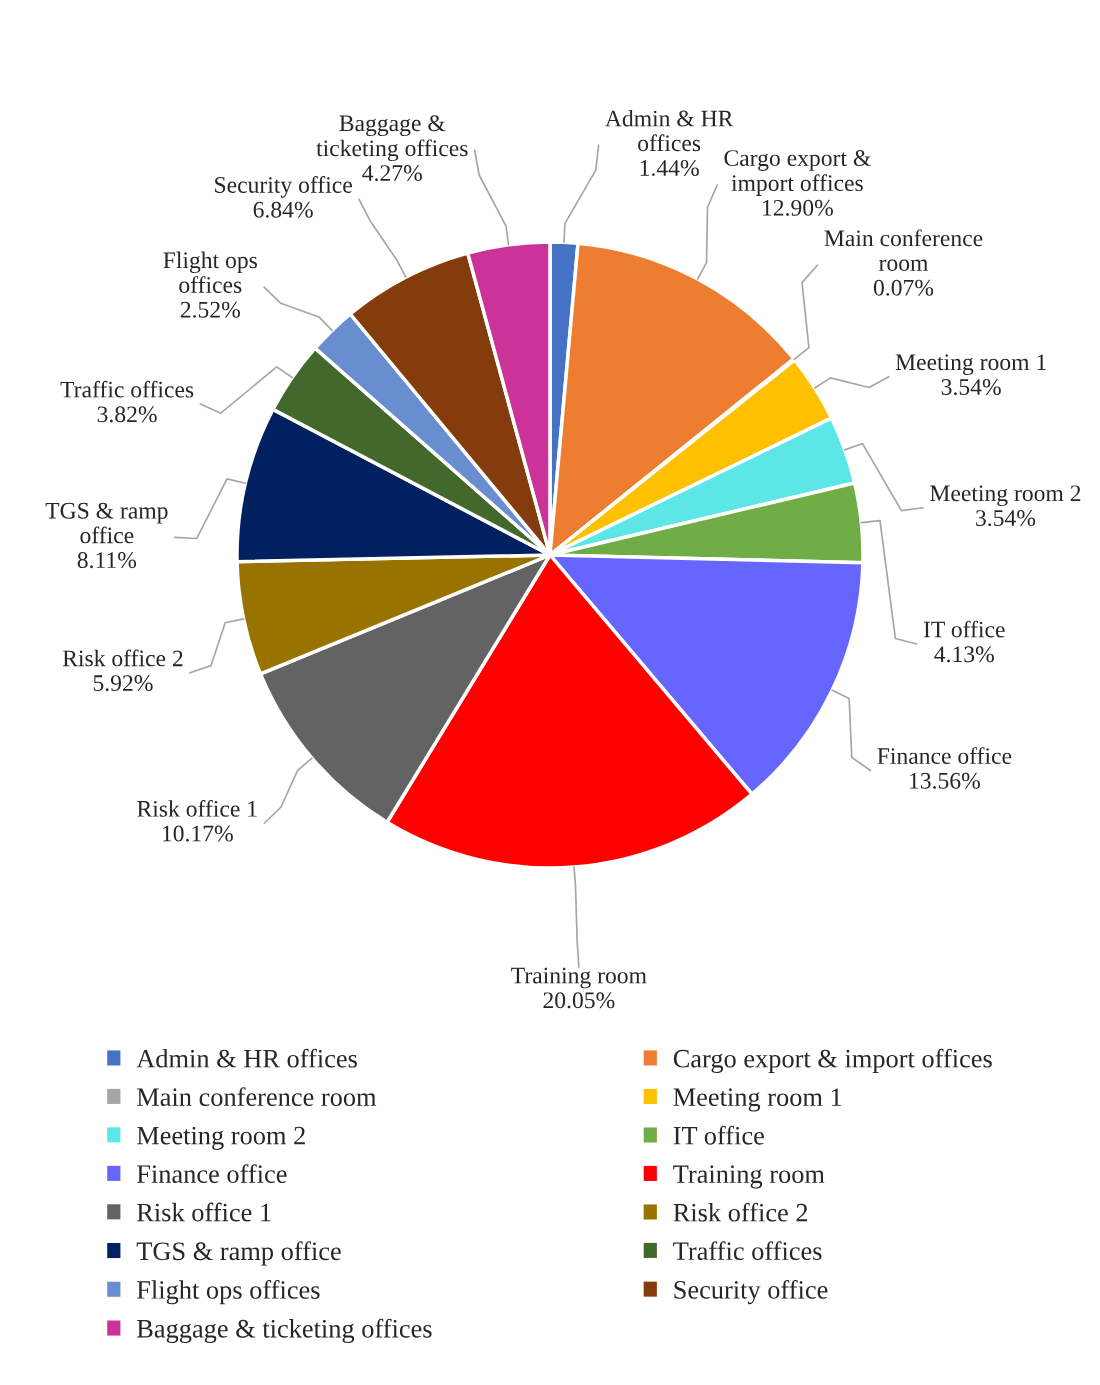 Image resolution: width=1100 pixels, height=1385 pixels. Describe the element at coordinates (740, 1212) in the screenshot. I see `legend-label: Risk office 2` at that location.